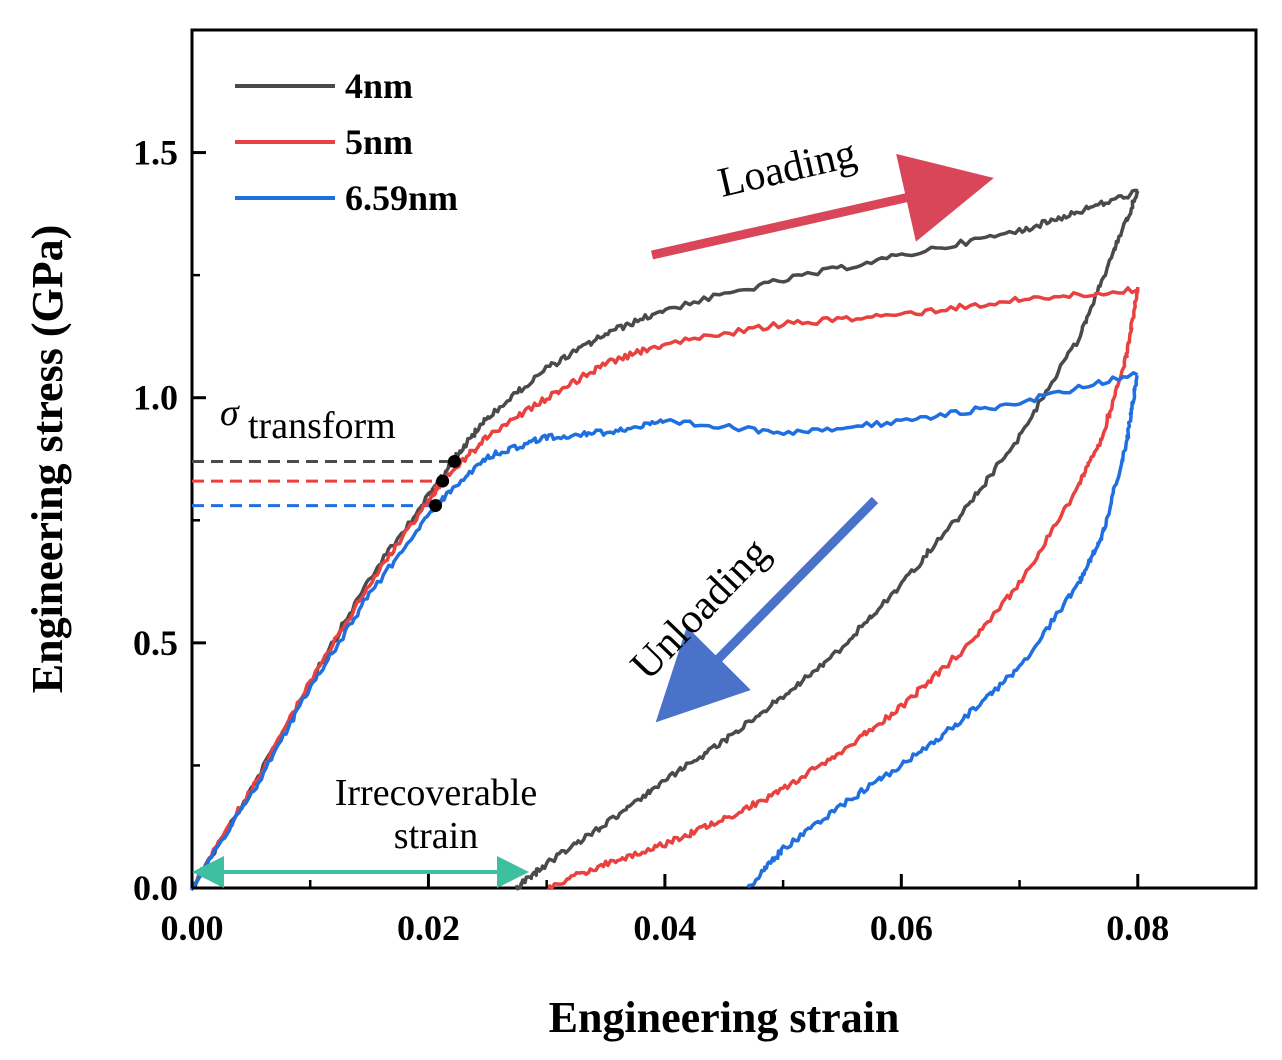 The image size is (1282, 1060). Describe the element at coordinates (436, 836) in the screenshot. I see `irrecoverable-label-line2: strain` at that location.